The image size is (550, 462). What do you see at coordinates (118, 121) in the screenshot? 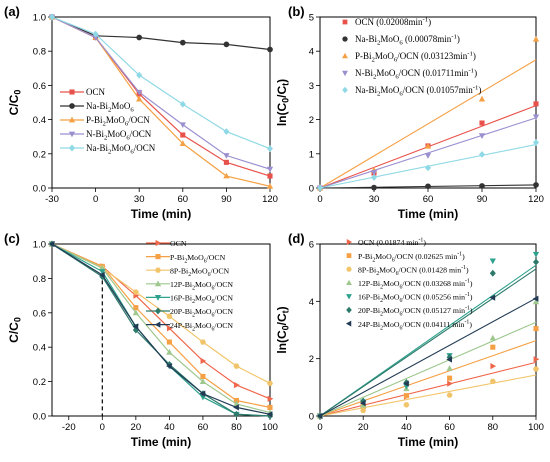
I see `legend-label: P-Bi2MoO6/OCN` at bounding box center [118, 121].